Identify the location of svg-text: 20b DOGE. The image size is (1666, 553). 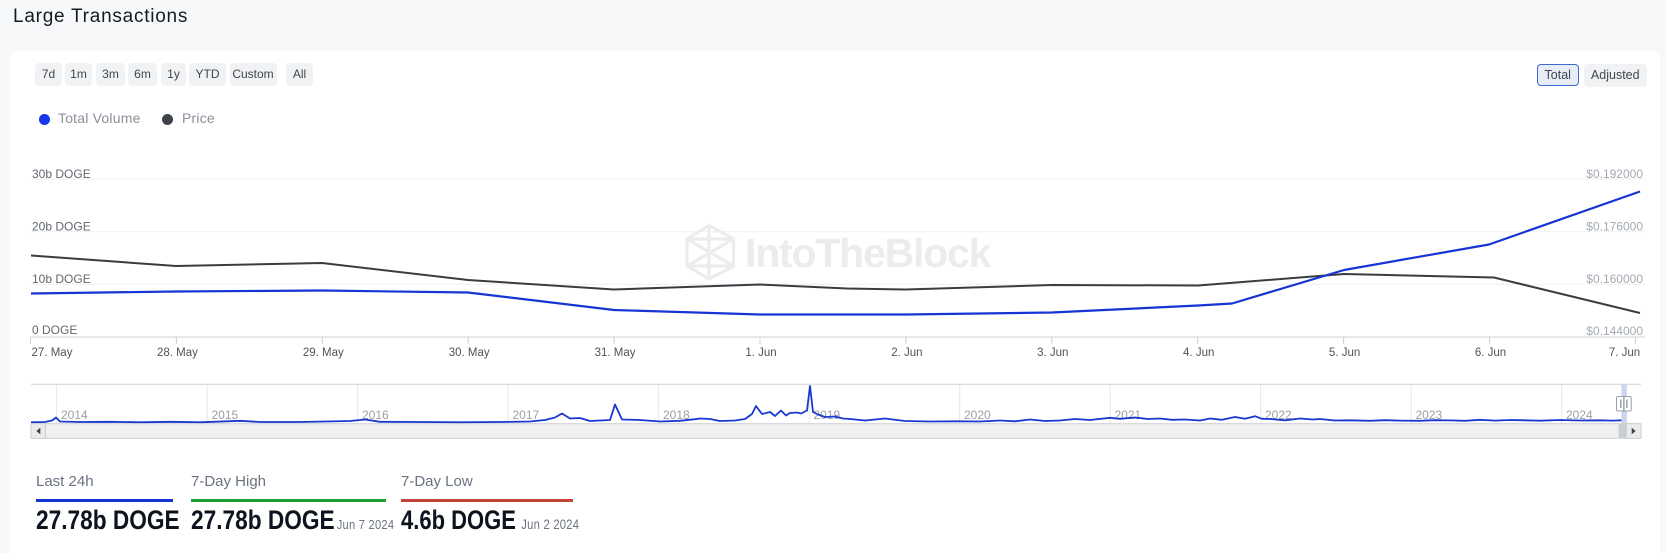
(61, 227).